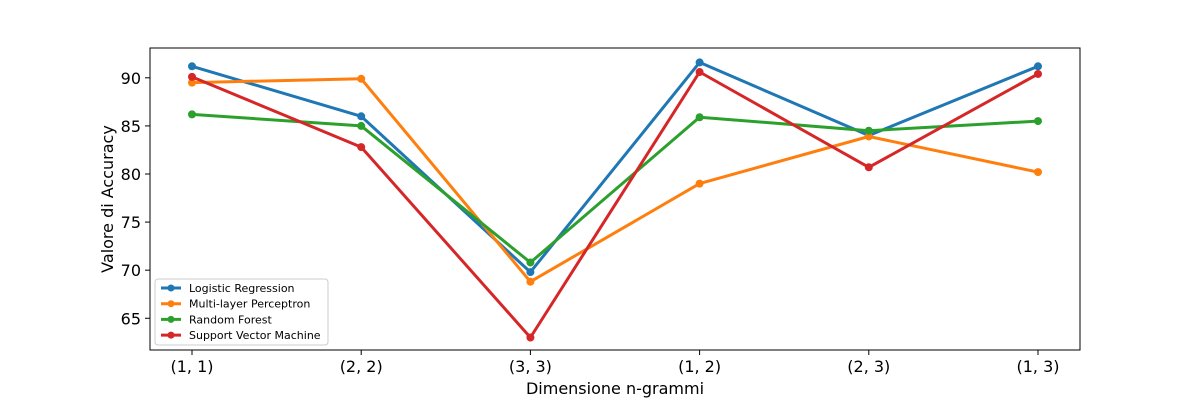 The height and width of the screenshot is (400, 1200). What do you see at coordinates (242, 288) in the screenshot?
I see `legend-label: Logistic Regression` at bounding box center [242, 288].